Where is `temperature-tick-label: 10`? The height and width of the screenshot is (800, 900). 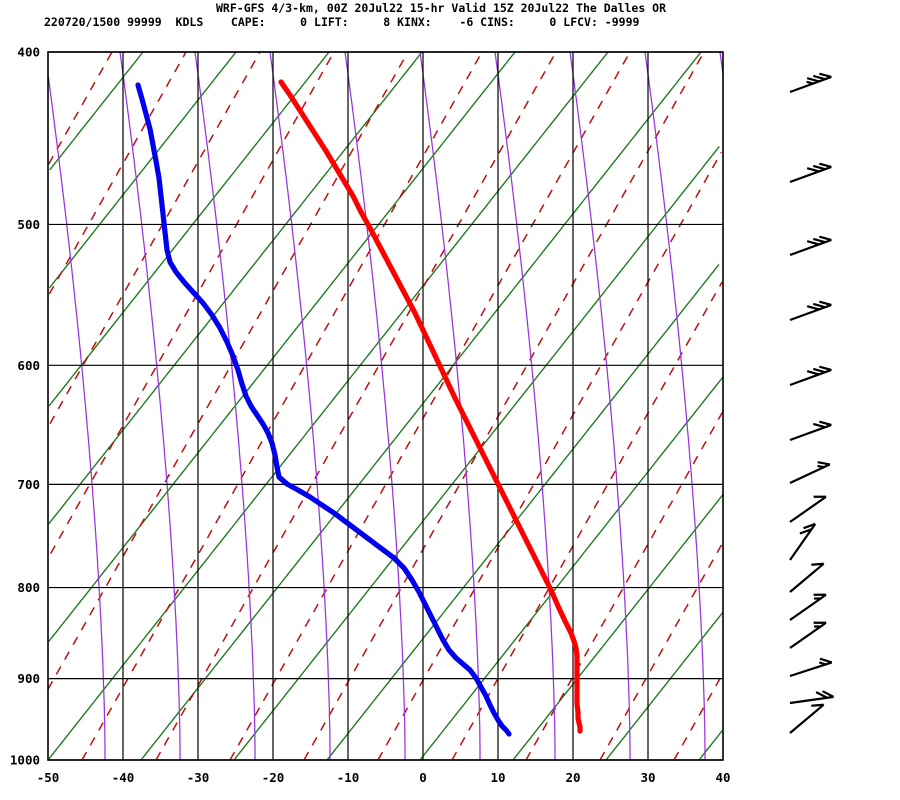
temperature-tick-label: 10 is located at coordinates (497, 777).